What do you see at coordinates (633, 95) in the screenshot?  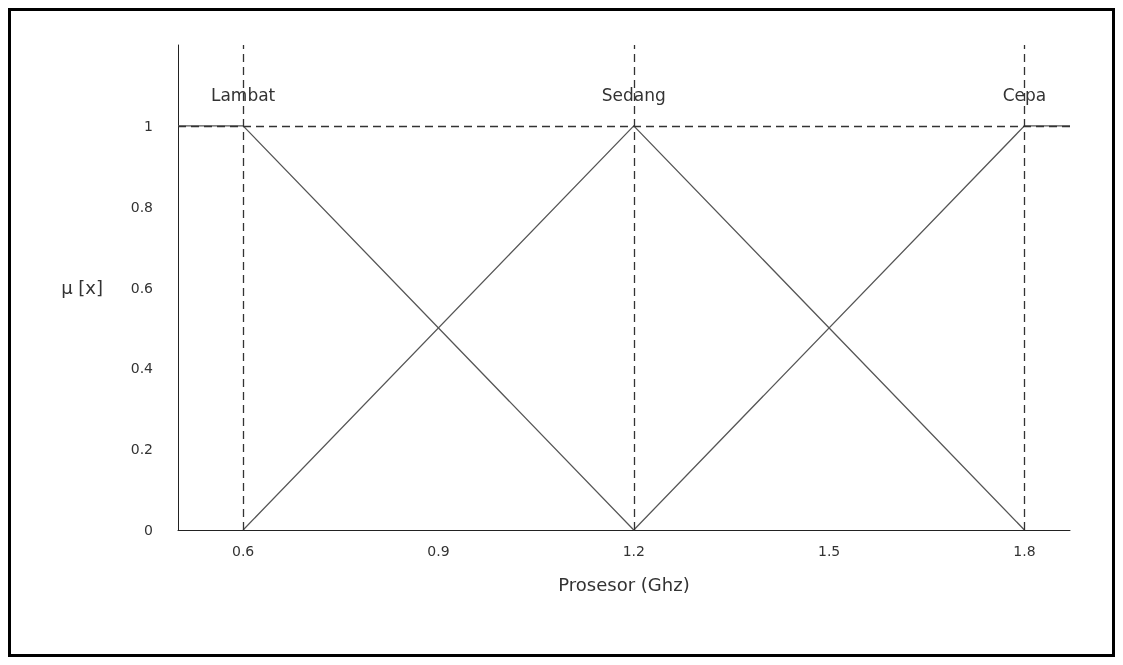 I see `series-label: Sedang` at bounding box center [633, 95].